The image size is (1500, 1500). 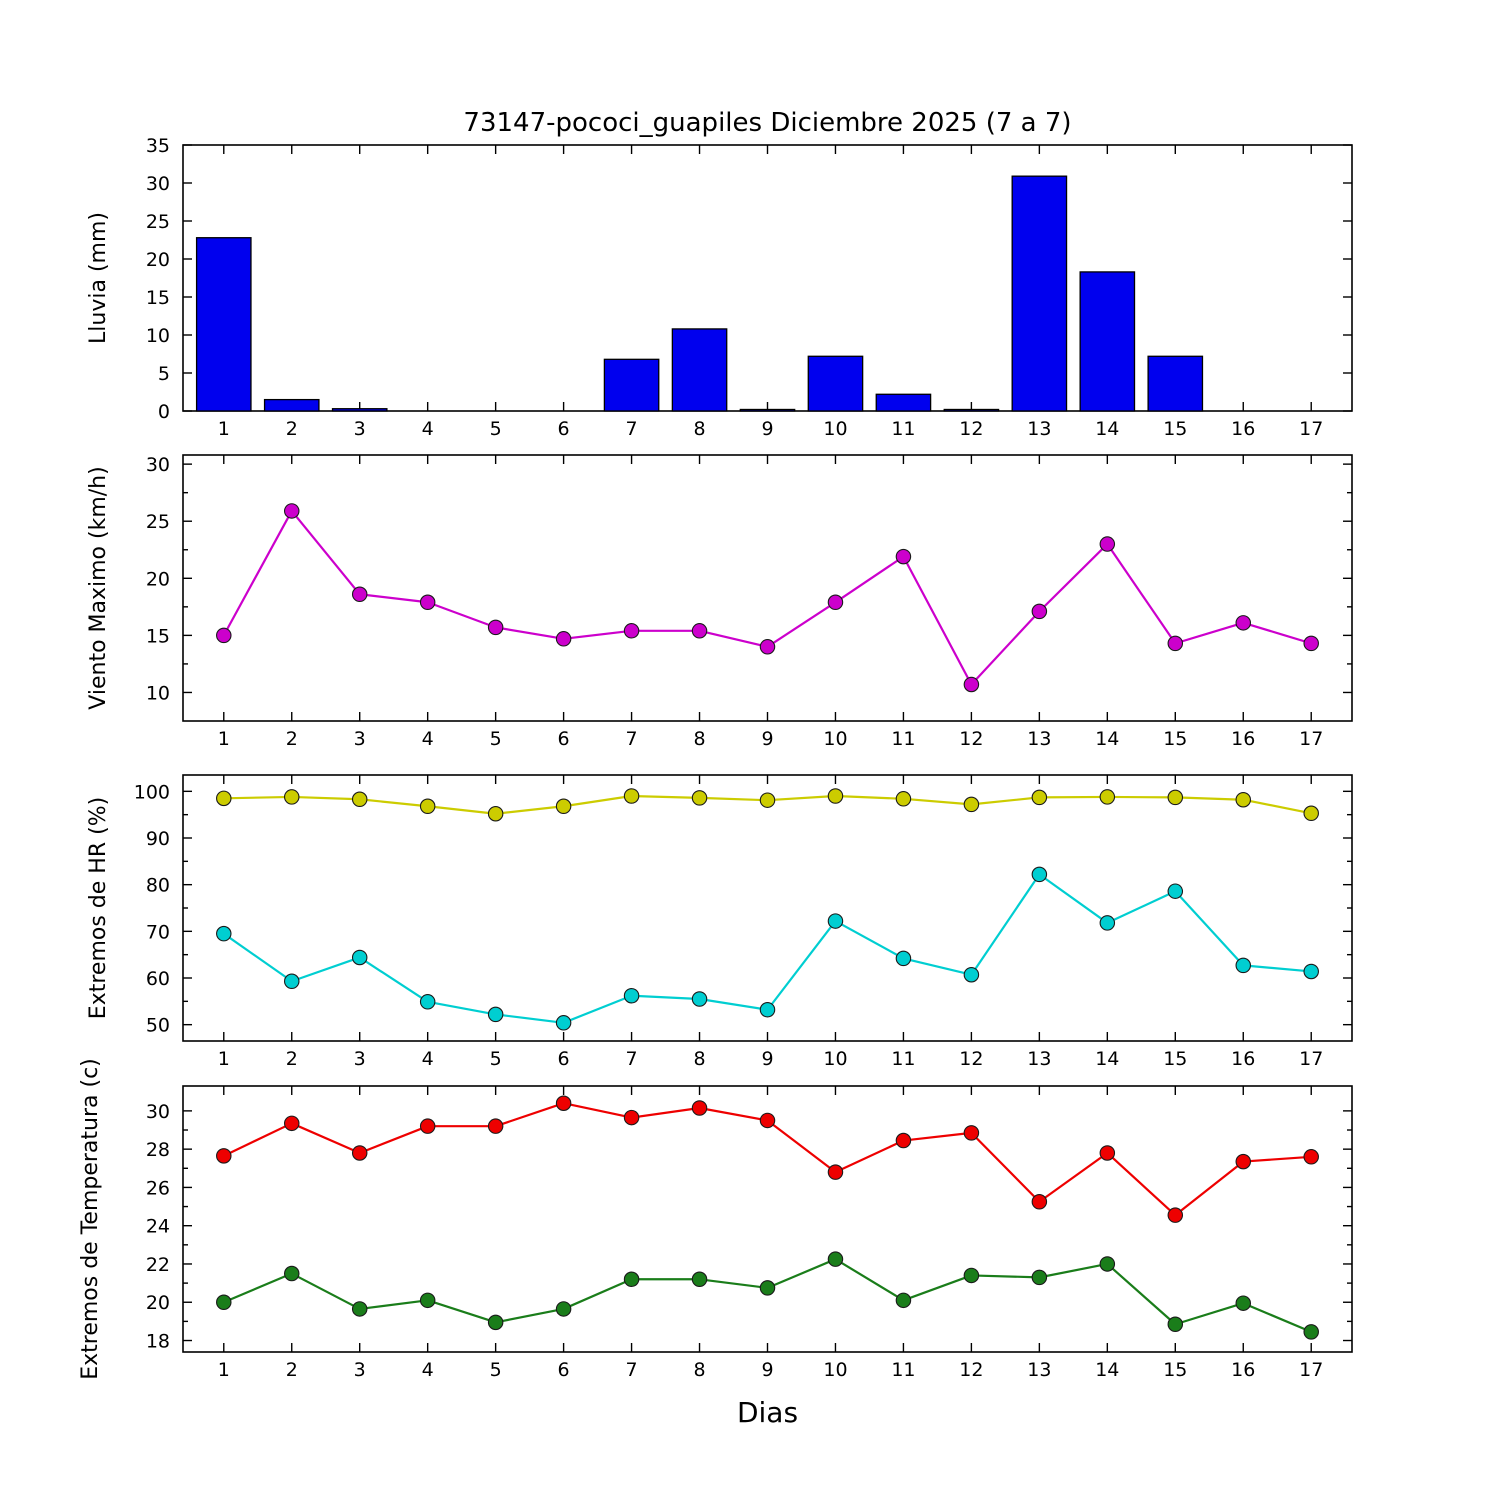 What do you see at coordinates (1175, 739) in the screenshot?
I see `xtick-label-viento-14: 15` at bounding box center [1175, 739].